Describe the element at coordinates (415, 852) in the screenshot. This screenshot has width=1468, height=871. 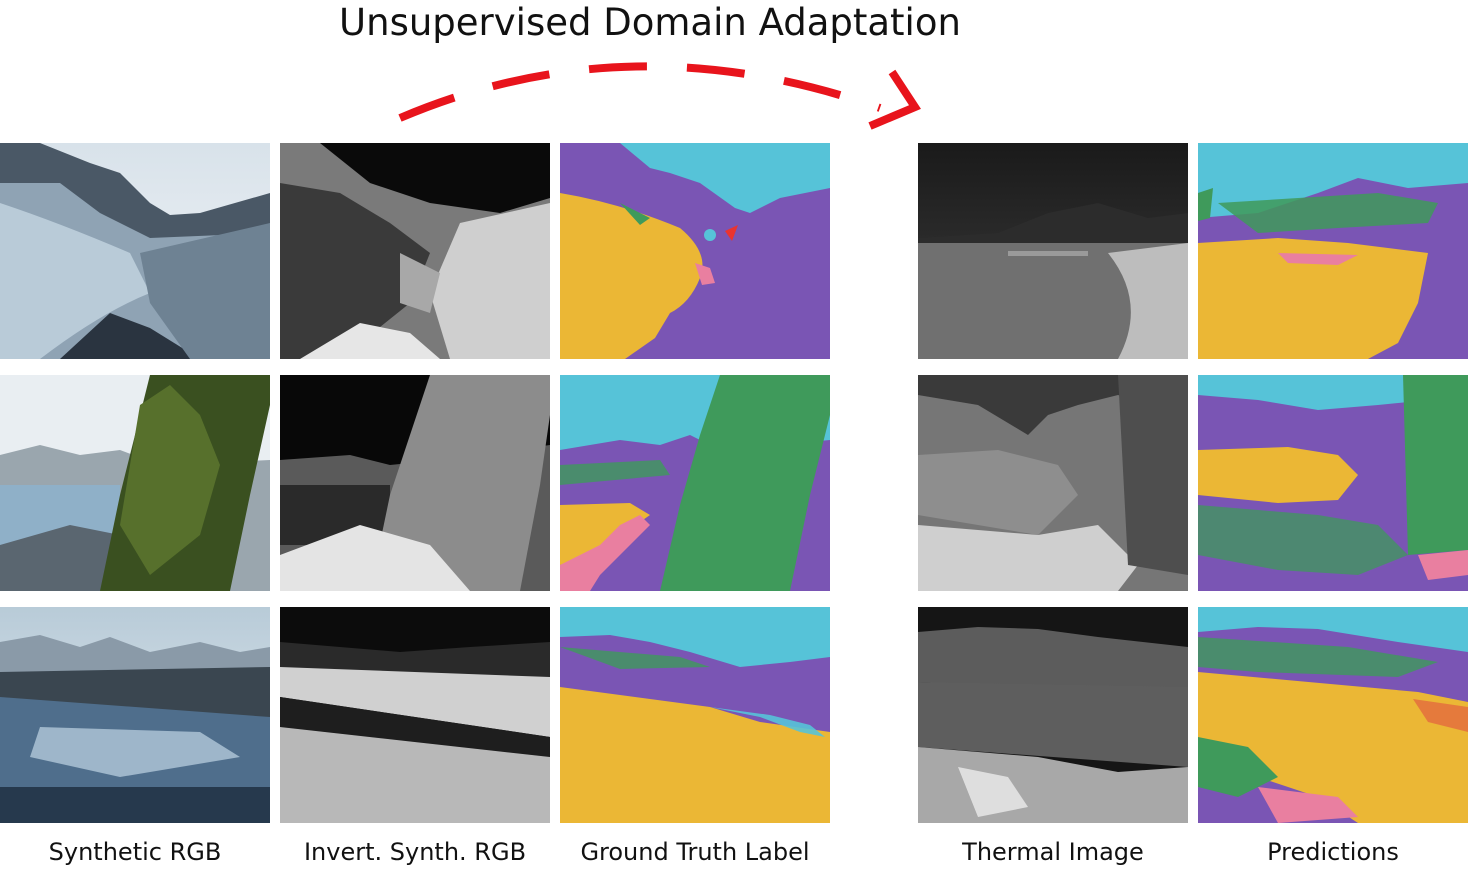
I see `caption-inverted-synth-rgb: Invert. Synth. RGB` at that location.